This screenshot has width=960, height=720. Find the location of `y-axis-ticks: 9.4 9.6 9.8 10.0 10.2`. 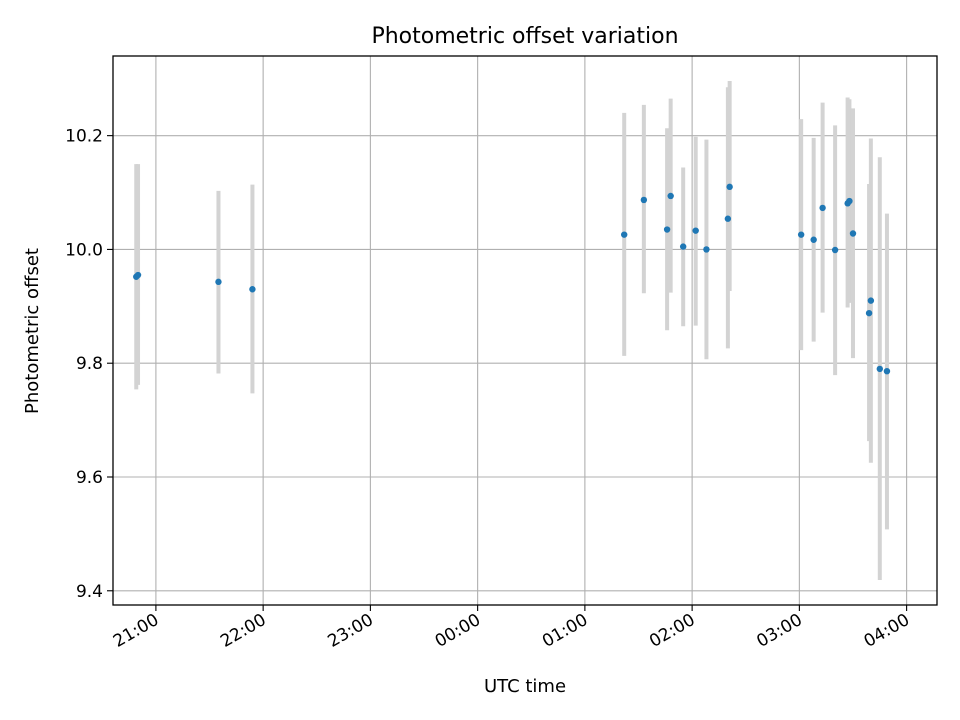

y-axis-ticks: 9.4 9.6 9.8 10.0 10.2 is located at coordinates (89, 364).